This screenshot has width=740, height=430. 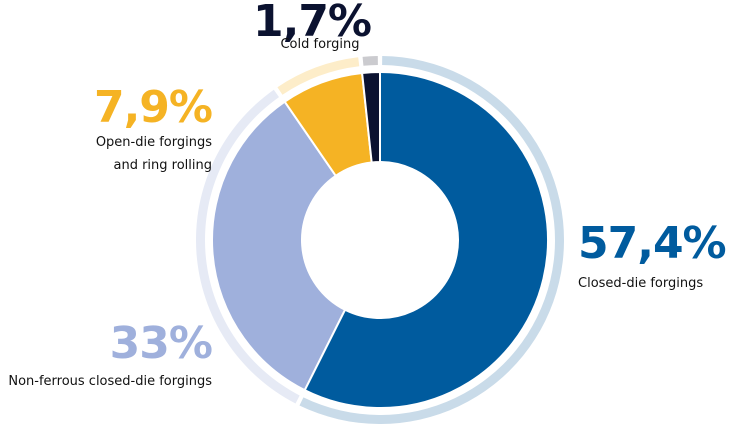 What do you see at coordinates (161, 343) in the screenshot?
I see `percent-label: 33%` at bounding box center [161, 343].